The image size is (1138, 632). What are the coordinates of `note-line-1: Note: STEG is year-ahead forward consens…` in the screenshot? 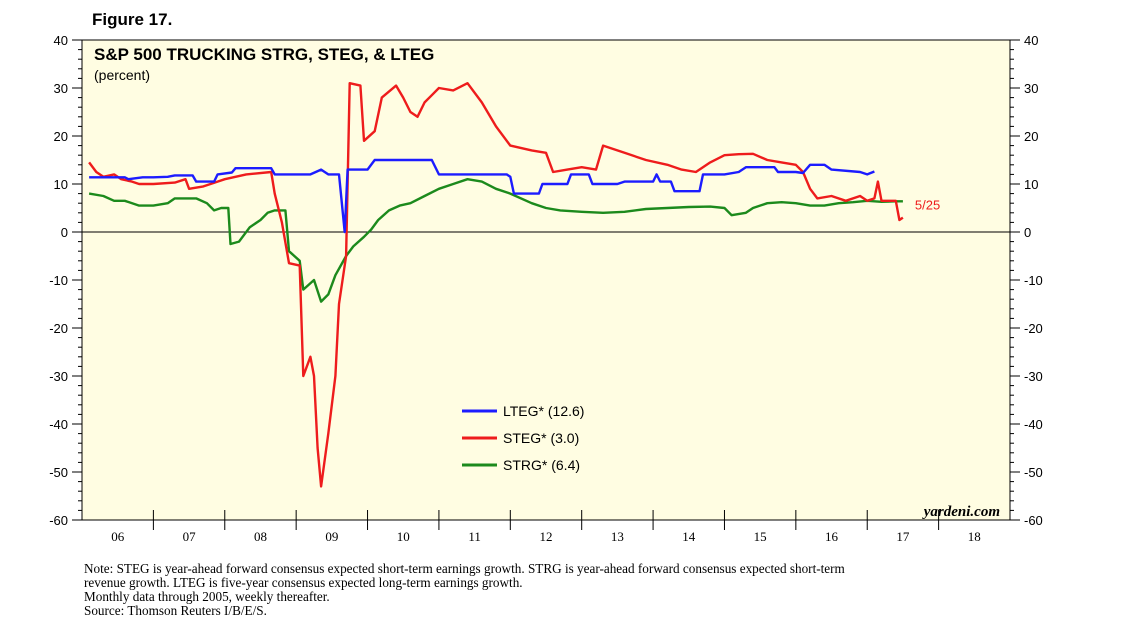 It's located at (464, 568).